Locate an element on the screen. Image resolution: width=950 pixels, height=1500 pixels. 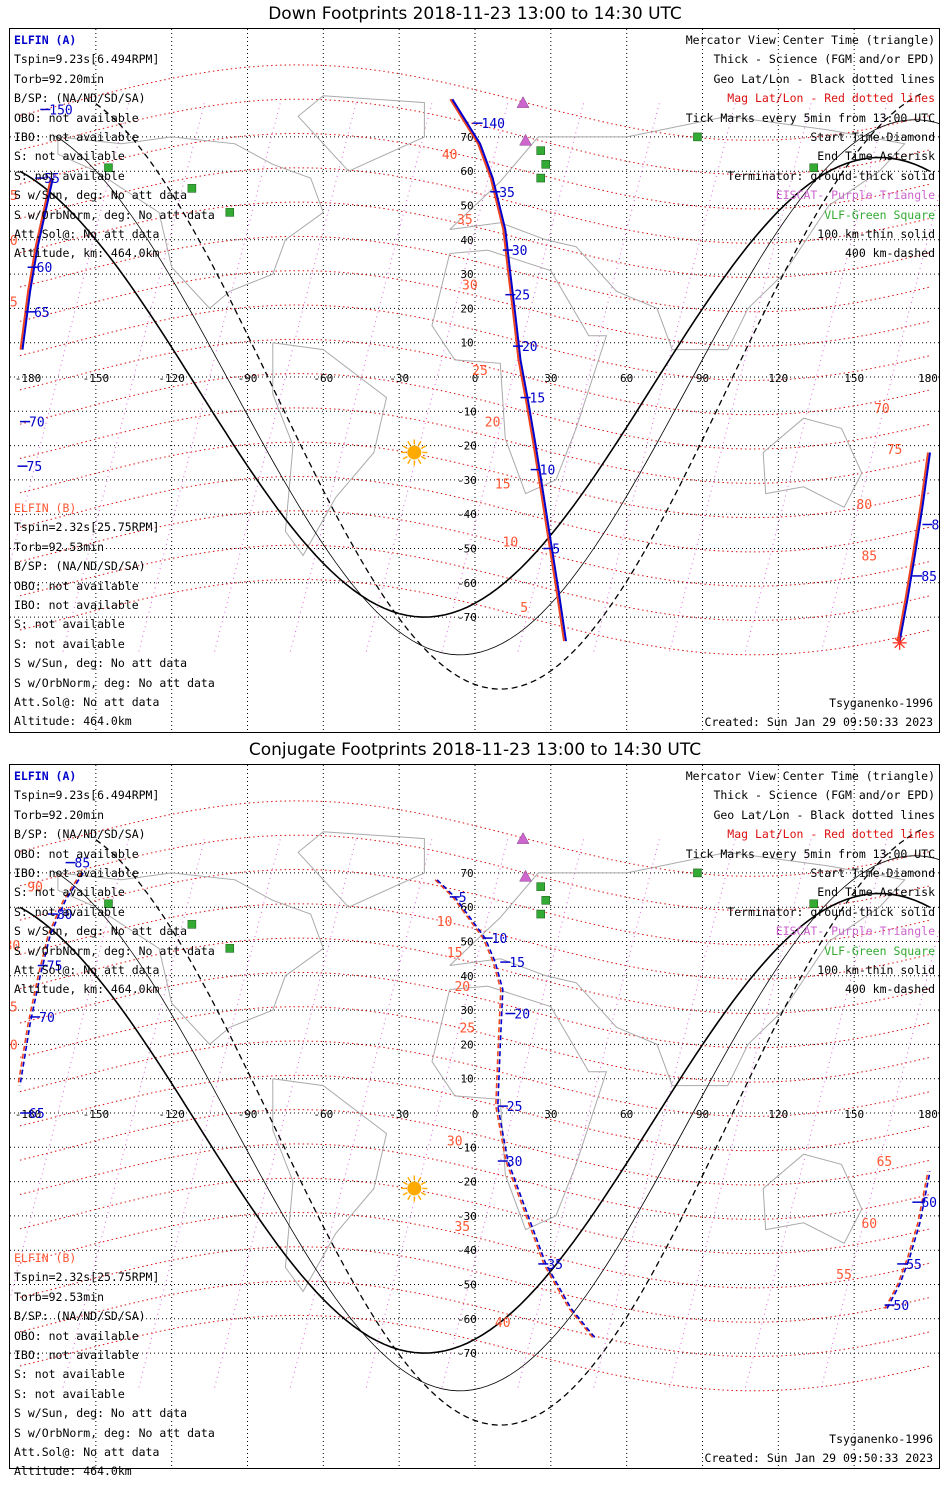
sun-icon is located at coordinates (414, 1188).